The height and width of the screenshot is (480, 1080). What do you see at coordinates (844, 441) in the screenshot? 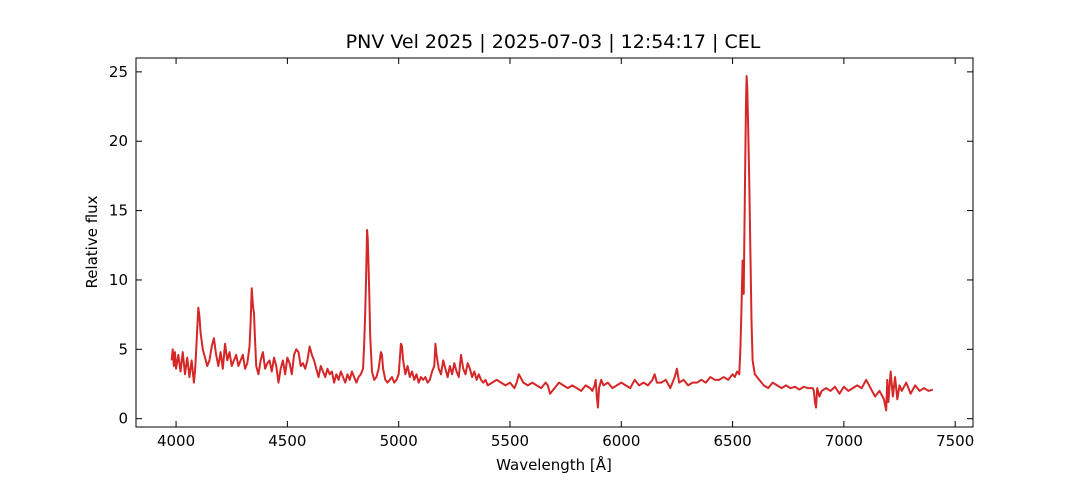
I see `x-tick-label: 7000` at bounding box center [844, 441].